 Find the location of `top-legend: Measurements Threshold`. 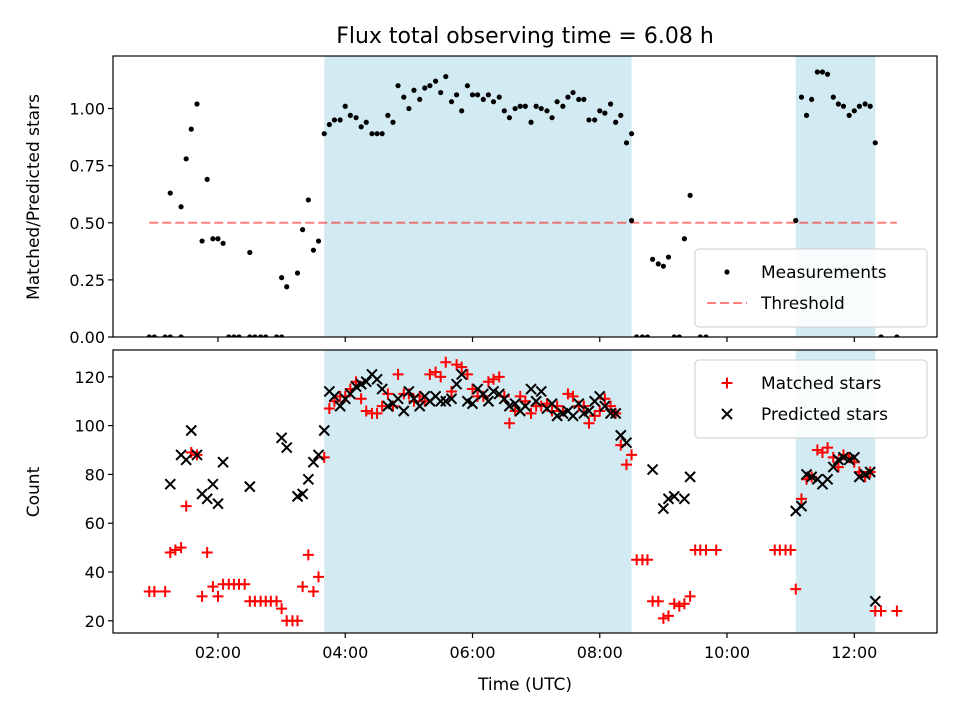

top-legend: Measurements Threshold is located at coordinates (811, 288).